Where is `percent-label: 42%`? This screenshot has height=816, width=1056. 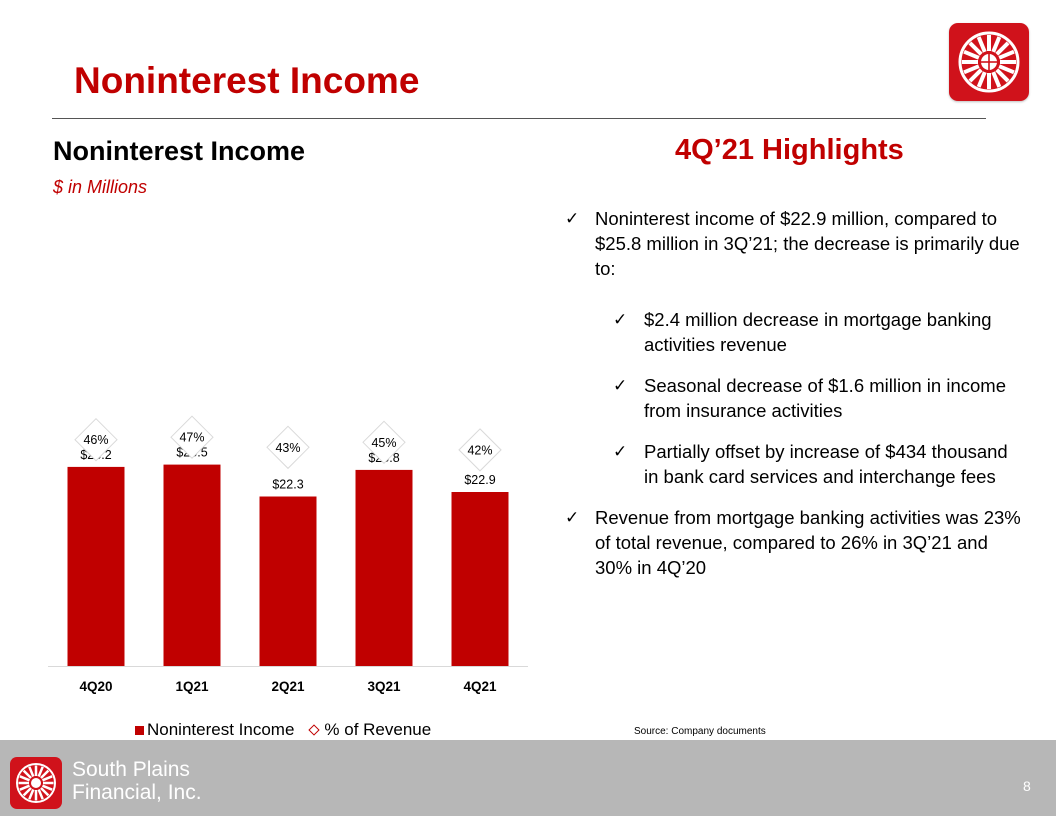 percent-label: 42% is located at coordinates (479, 450).